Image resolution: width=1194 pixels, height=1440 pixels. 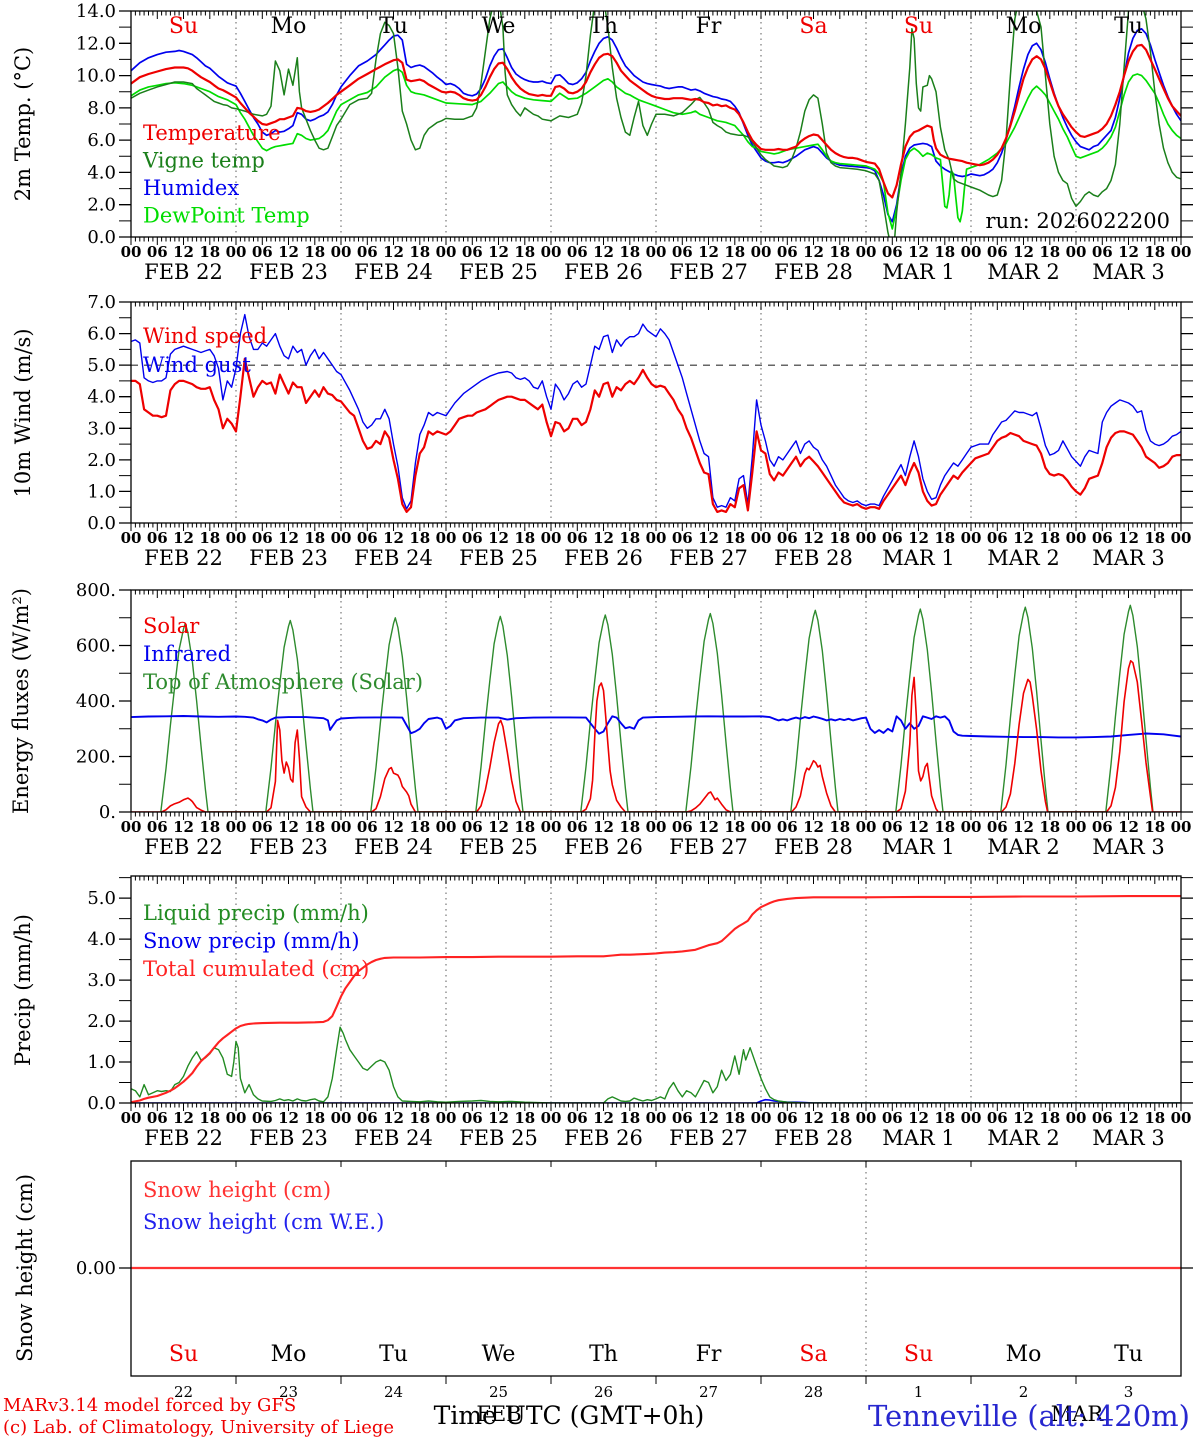 What do you see at coordinates (23, 412) in the screenshot?
I see `y-axis-title-wind: 10m Wind (m/s)` at bounding box center [23, 412].